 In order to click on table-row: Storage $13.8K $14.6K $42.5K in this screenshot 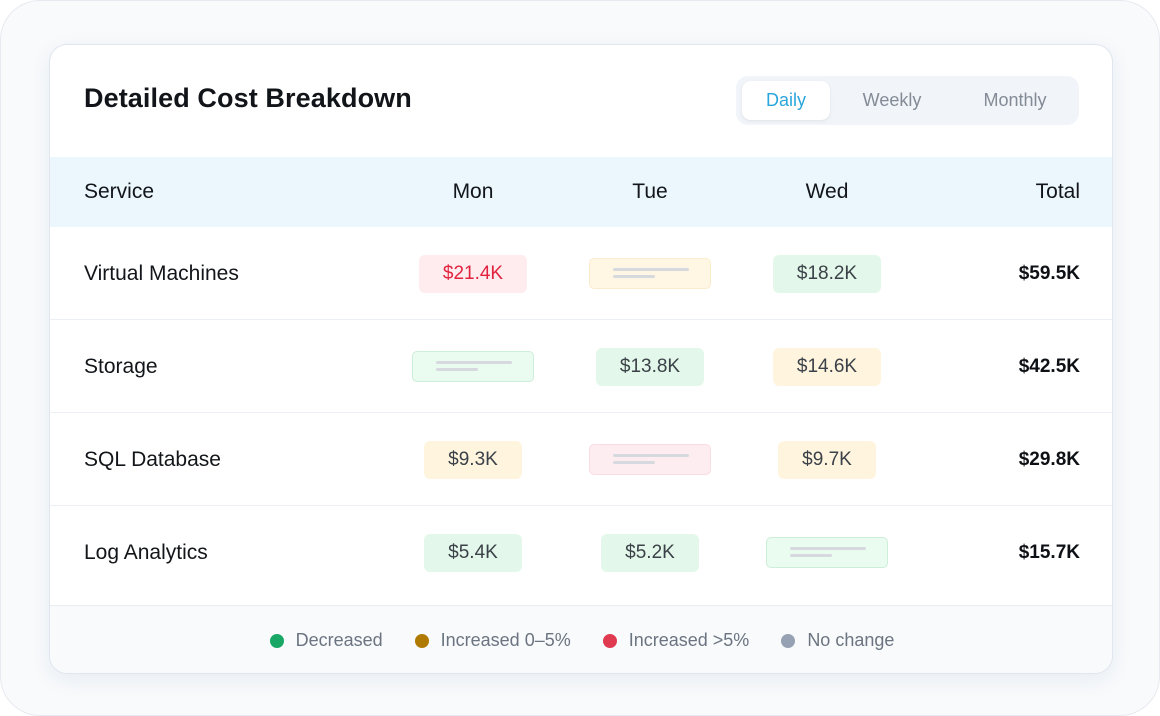, I will do `click(581, 366)`.